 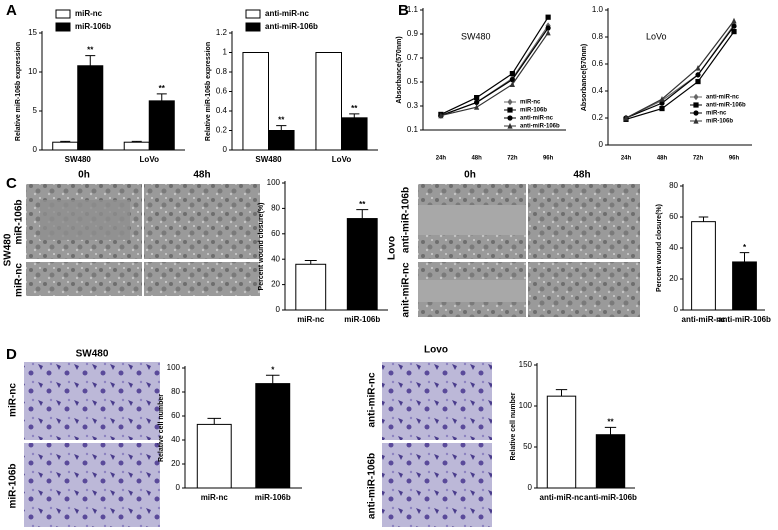 What do you see at coordinates (32, 71) in the screenshot?
I see `y-tick-label: 10` at bounding box center [32, 71].